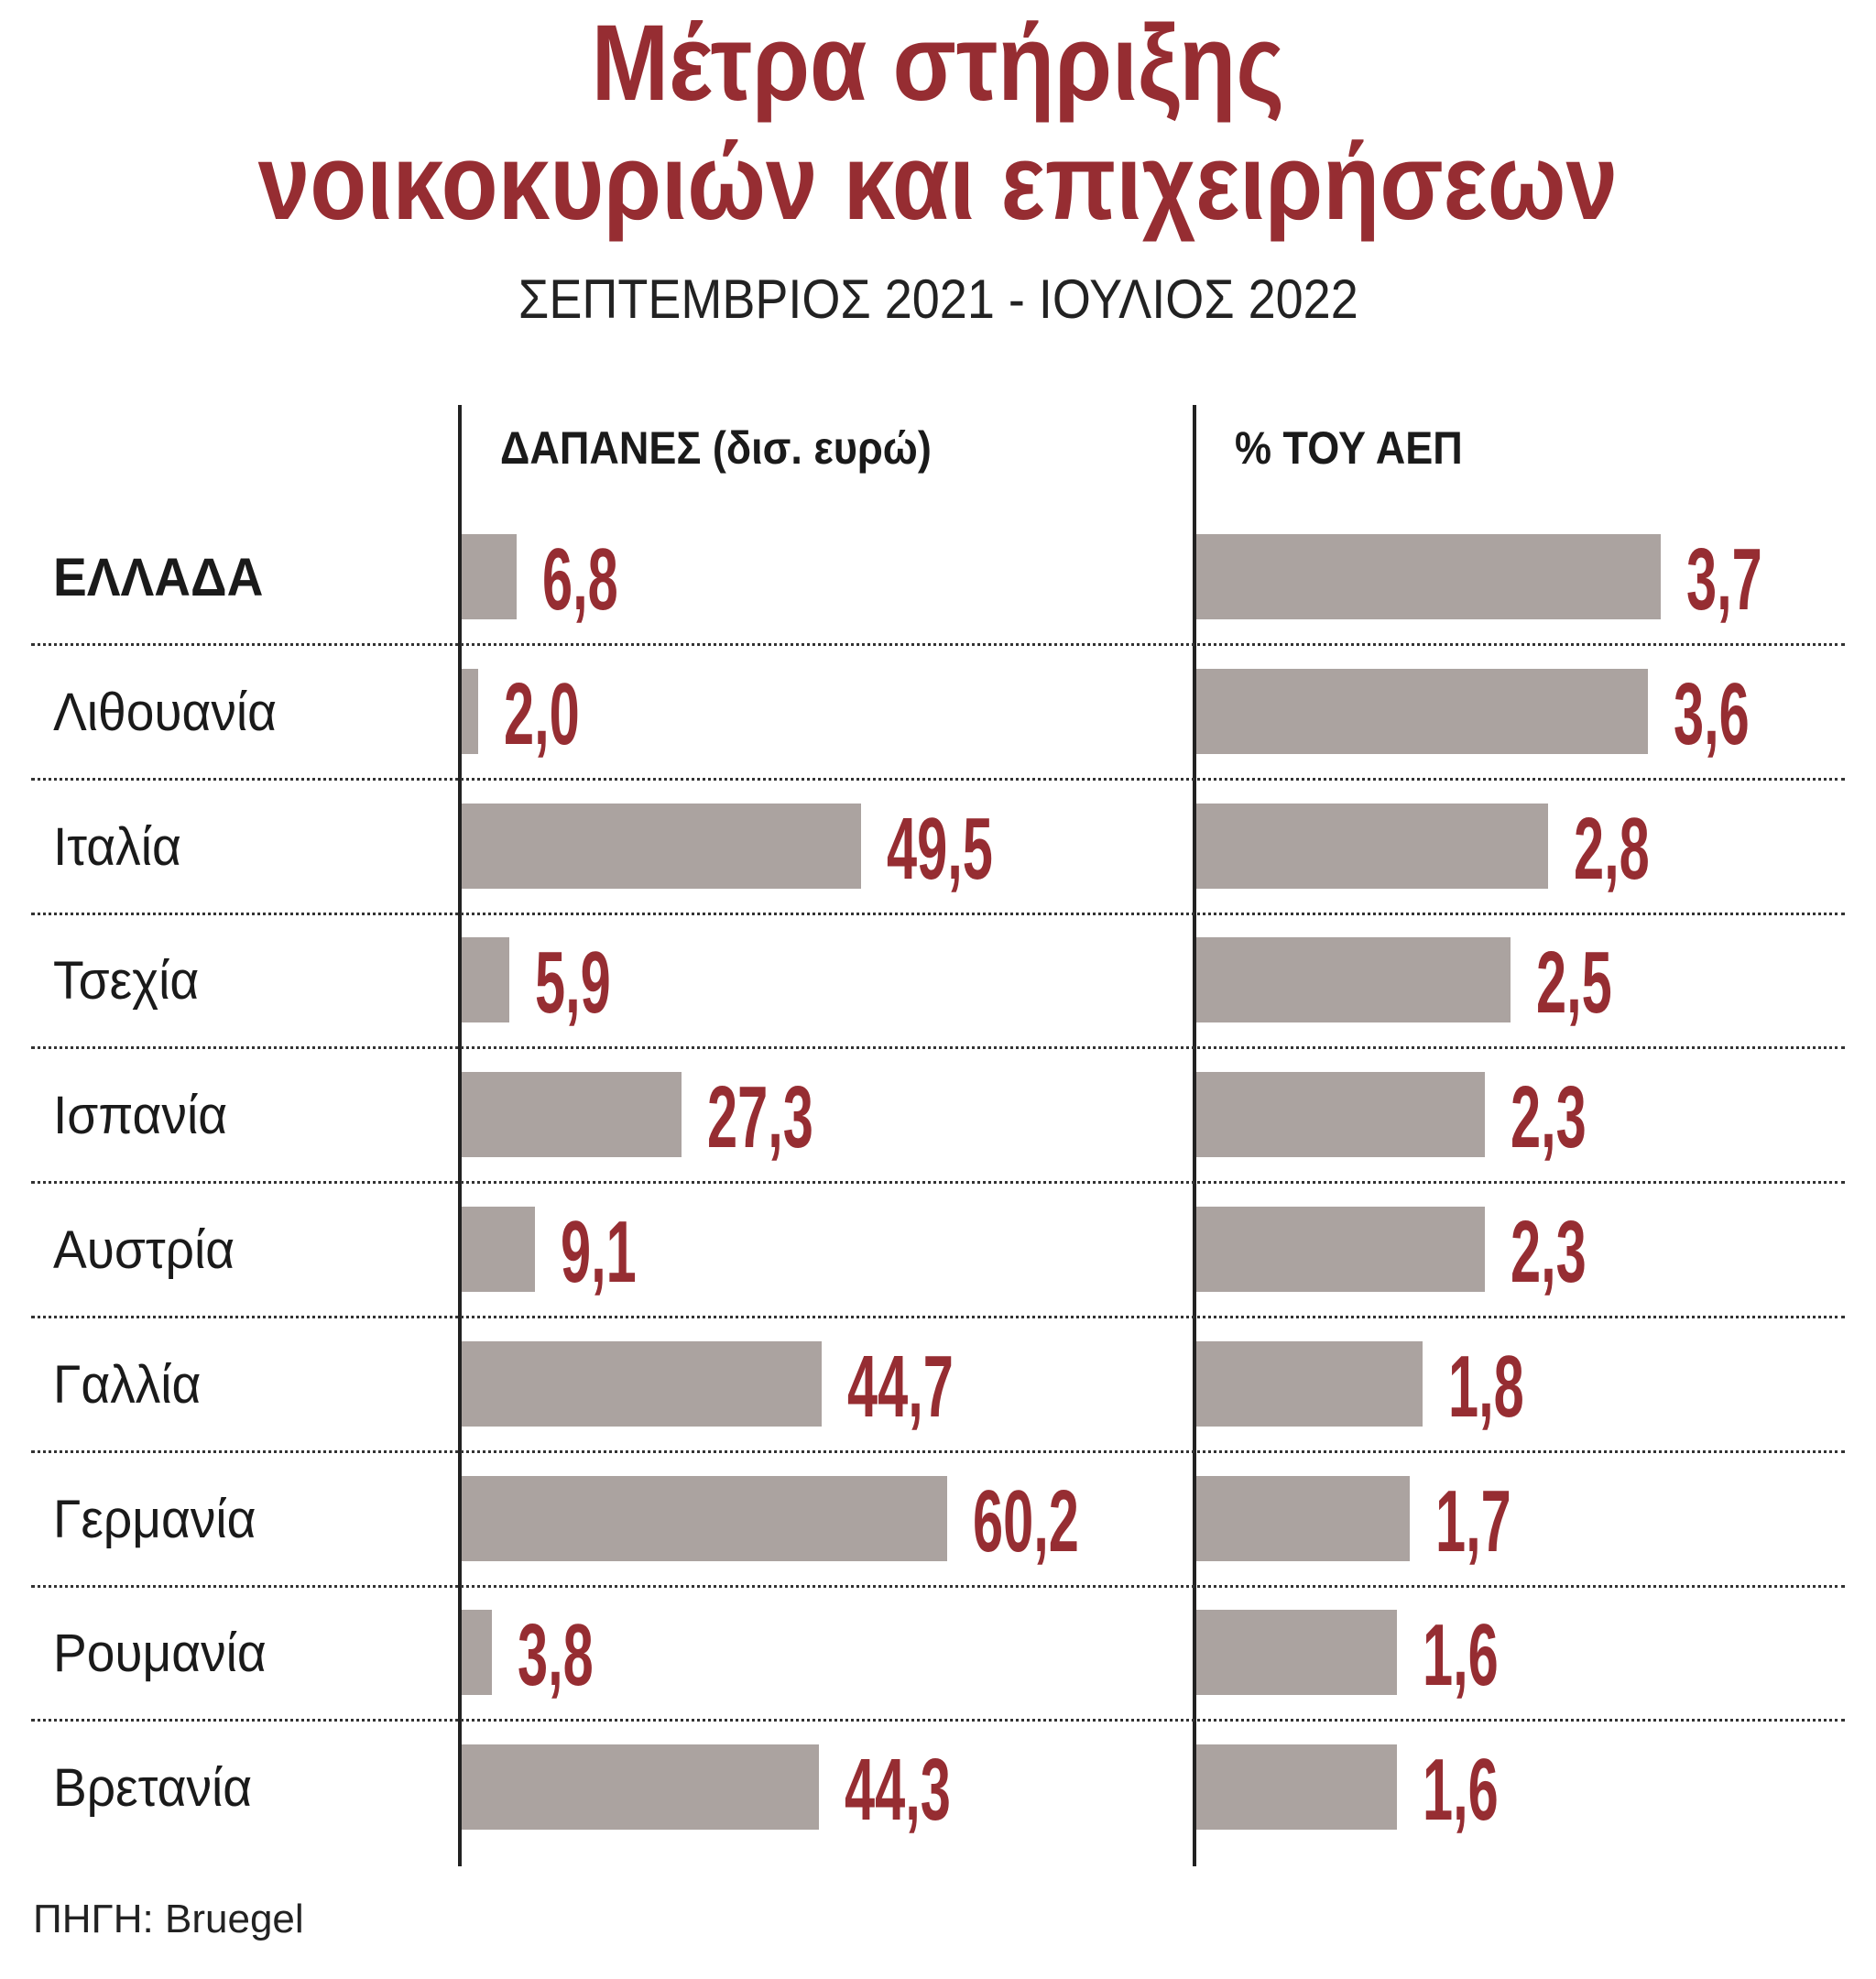 This screenshot has height=1979, width=1876. What do you see at coordinates (541, 713) in the screenshot?
I see `spending-value-label: 2,0` at bounding box center [541, 713].